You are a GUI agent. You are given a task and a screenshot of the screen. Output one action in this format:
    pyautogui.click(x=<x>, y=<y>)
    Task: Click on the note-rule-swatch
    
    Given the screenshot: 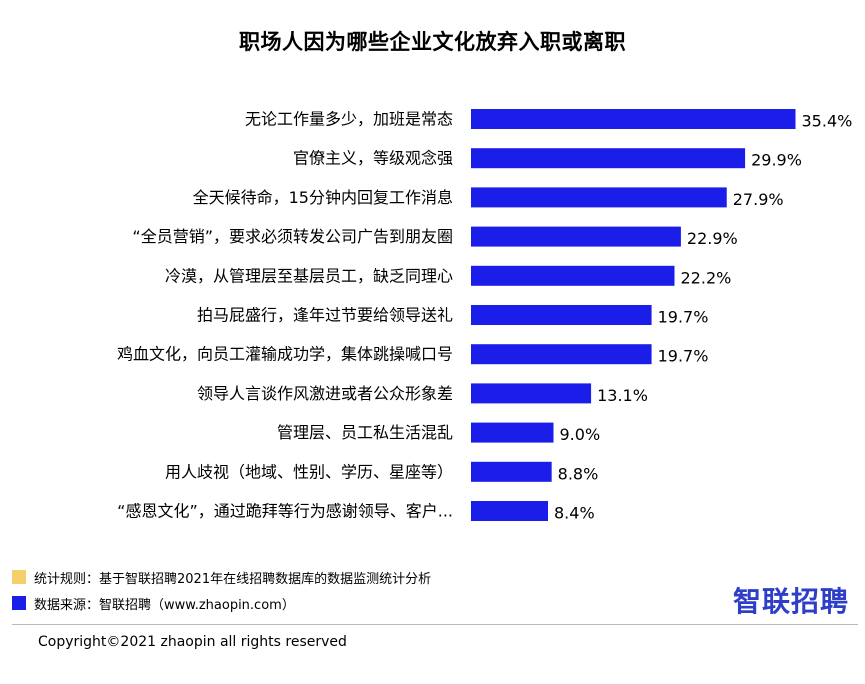 What is the action you would take?
    pyautogui.click(x=19, y=577)
    